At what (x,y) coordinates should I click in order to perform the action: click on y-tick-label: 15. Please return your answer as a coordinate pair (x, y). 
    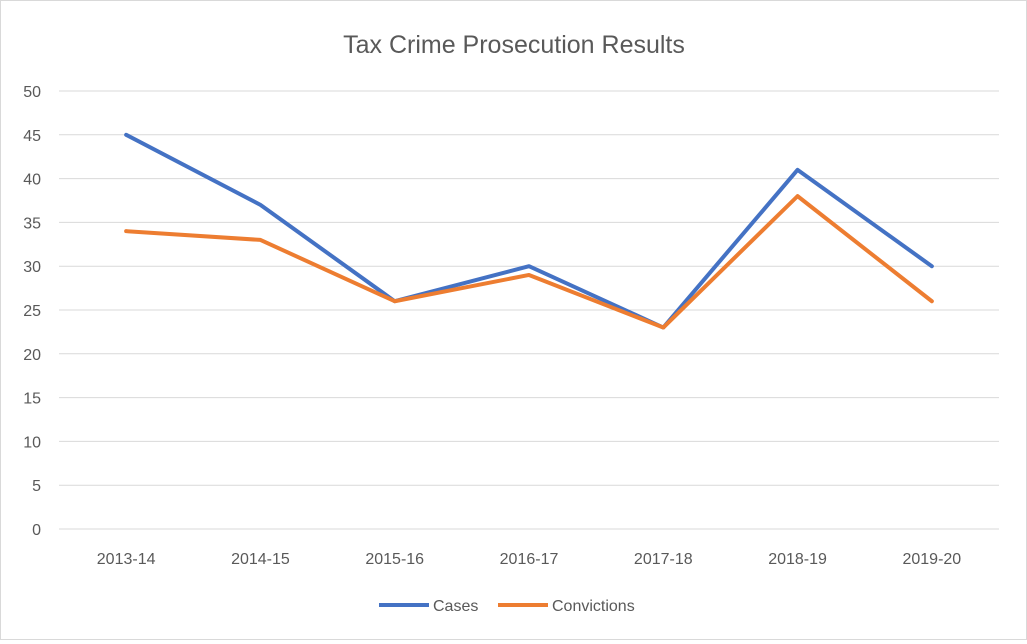
    Looking at the image, I should click on (32, 399).